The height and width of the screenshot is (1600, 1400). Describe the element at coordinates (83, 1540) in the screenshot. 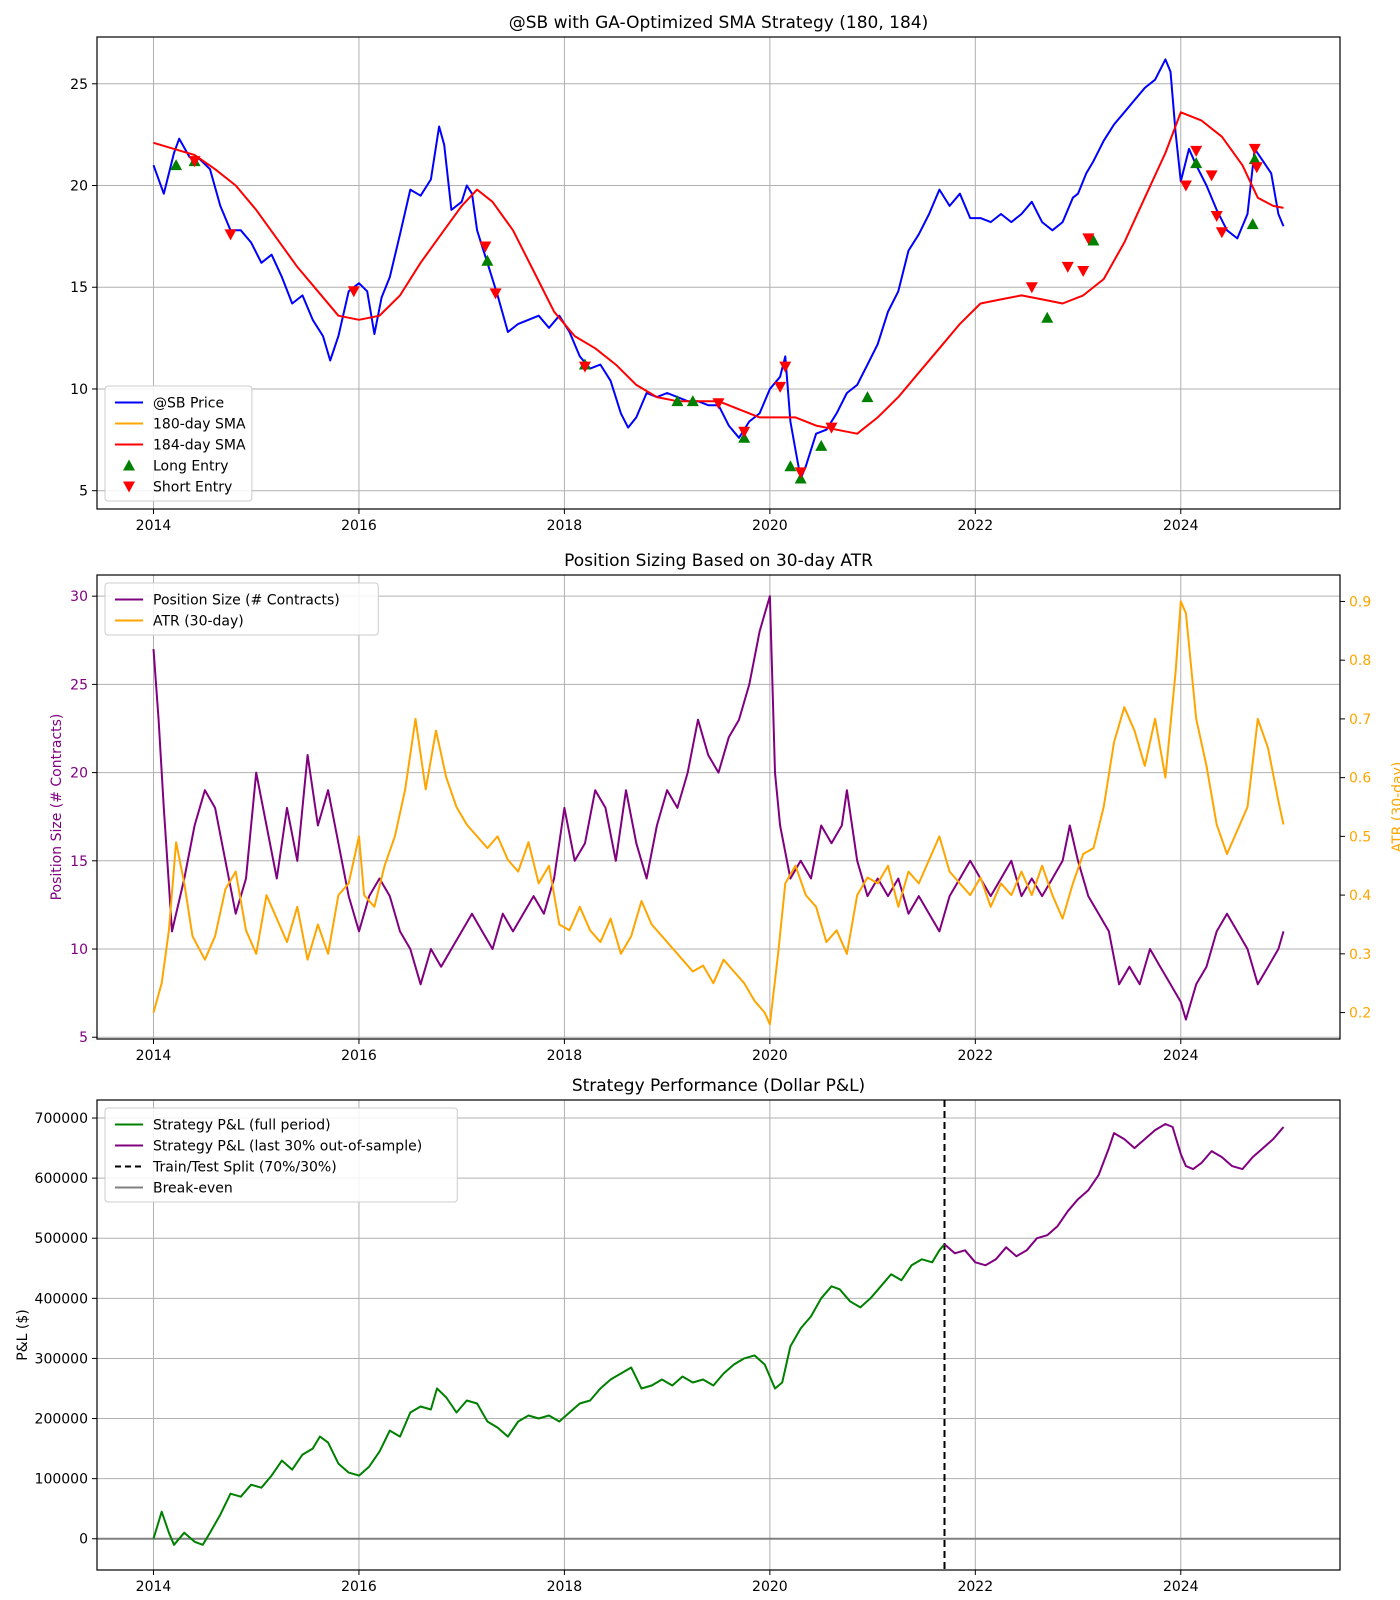

I see `y-tick-label: 0` at that location.